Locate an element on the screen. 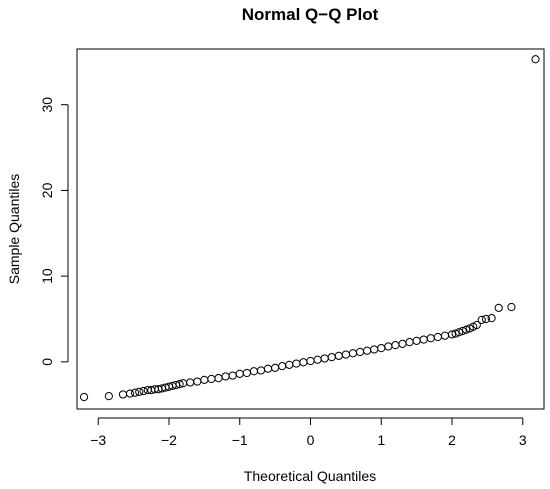 The width and height of the screenshot is (550, 489). x-tick-label: −2 is located at coordinates (169, 440).